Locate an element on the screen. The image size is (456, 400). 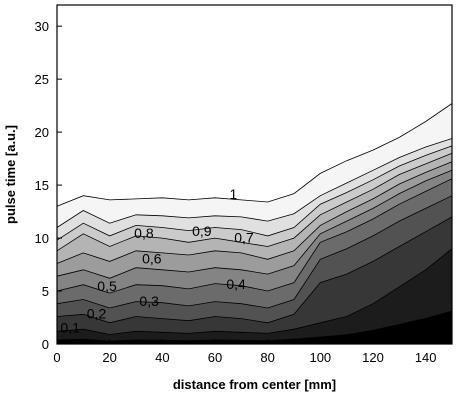
x-tick-label: 60 is located at coordinates (215, 357).